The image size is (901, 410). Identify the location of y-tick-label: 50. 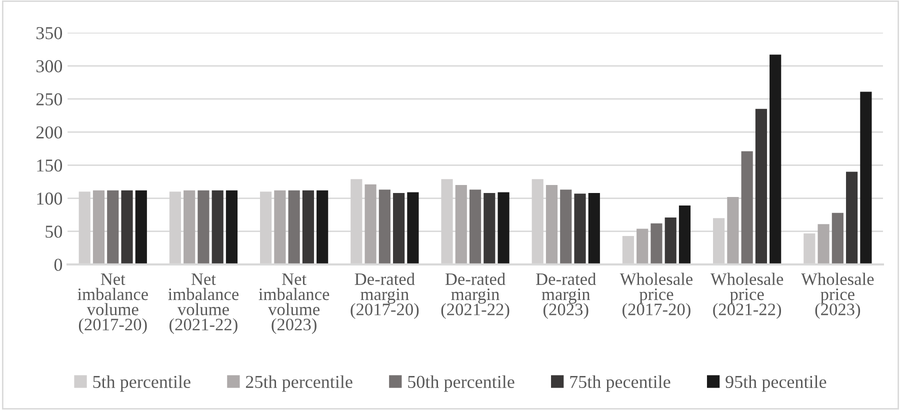
(54, 232).